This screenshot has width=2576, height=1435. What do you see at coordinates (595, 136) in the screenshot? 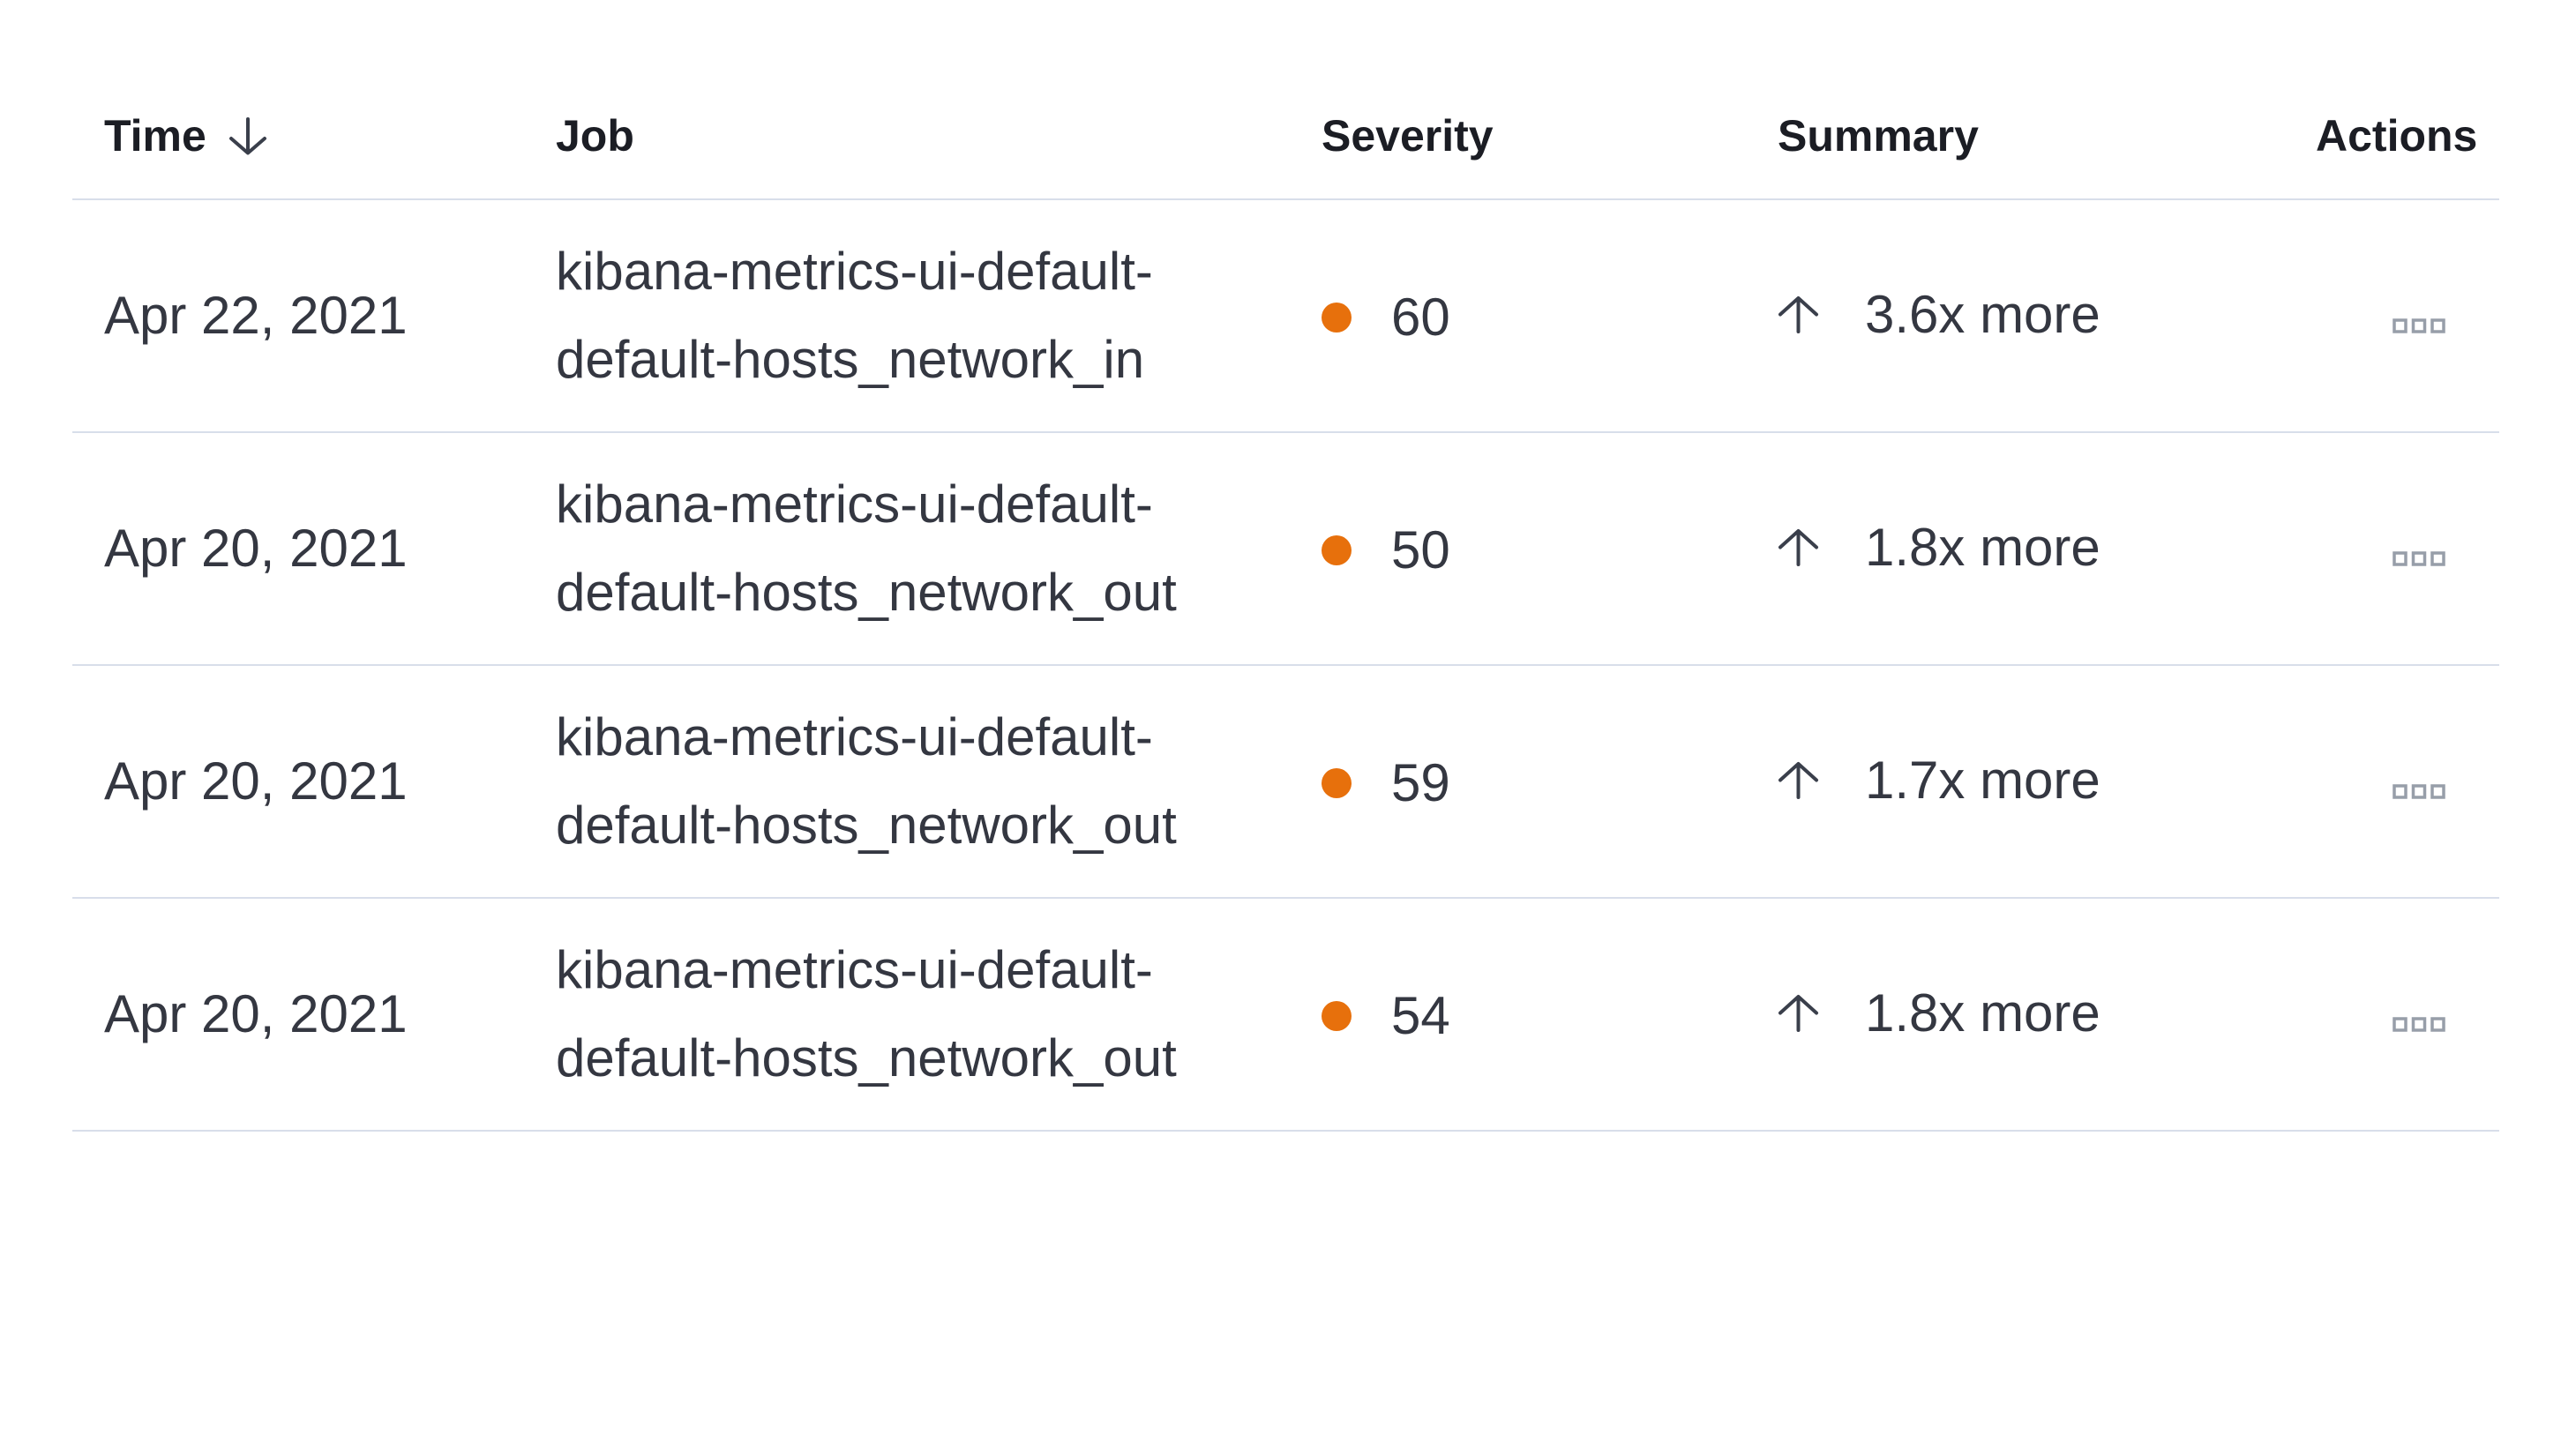
I see `column-header-job-label: Job` at bounding box center [595, 136].